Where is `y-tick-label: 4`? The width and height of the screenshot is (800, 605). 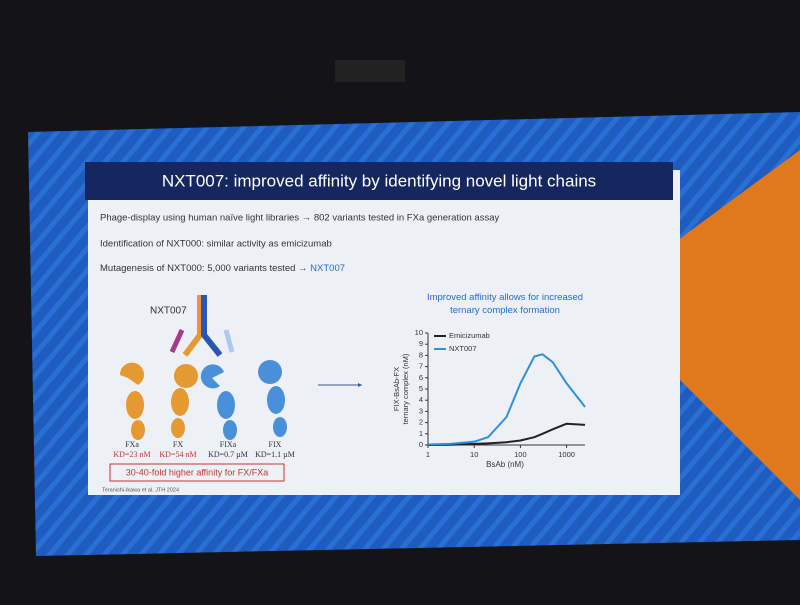 y-tick-label: 4 is located at coordinates (421, 399).